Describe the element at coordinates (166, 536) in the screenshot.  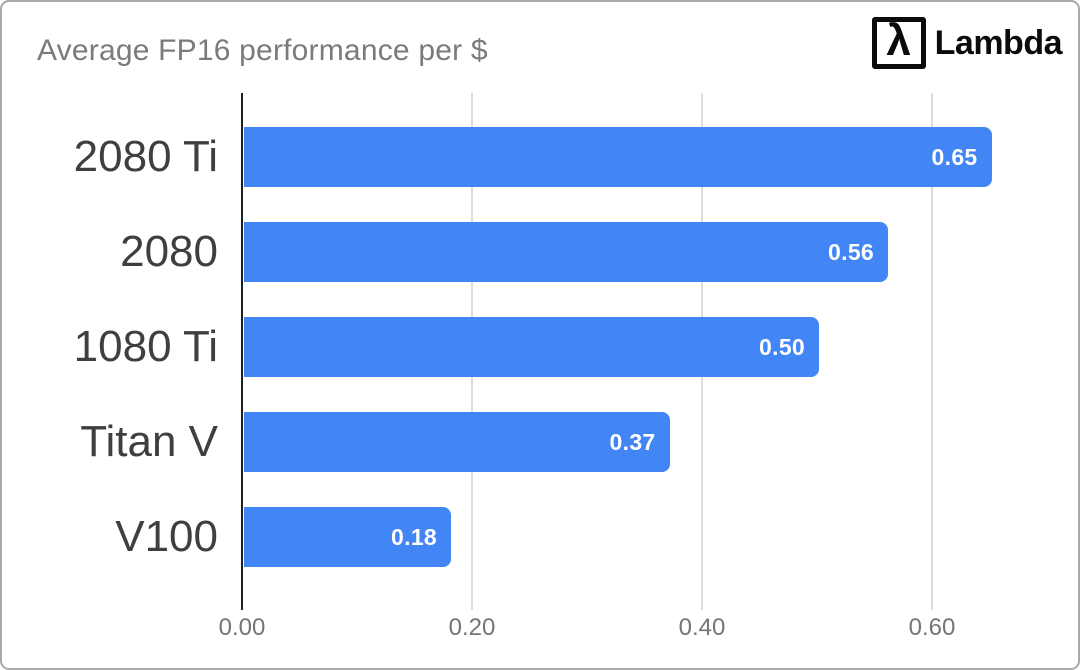
I see `category-label: V100` at that location.